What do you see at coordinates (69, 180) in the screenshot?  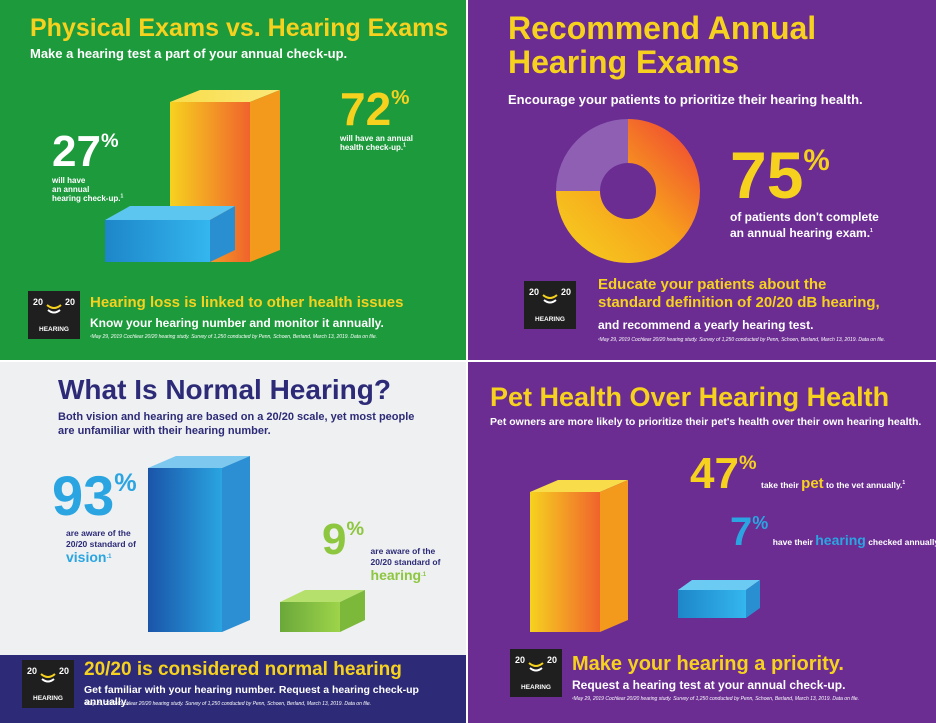 I see `stat-text-1: will have` at bounding box center [69, 180].